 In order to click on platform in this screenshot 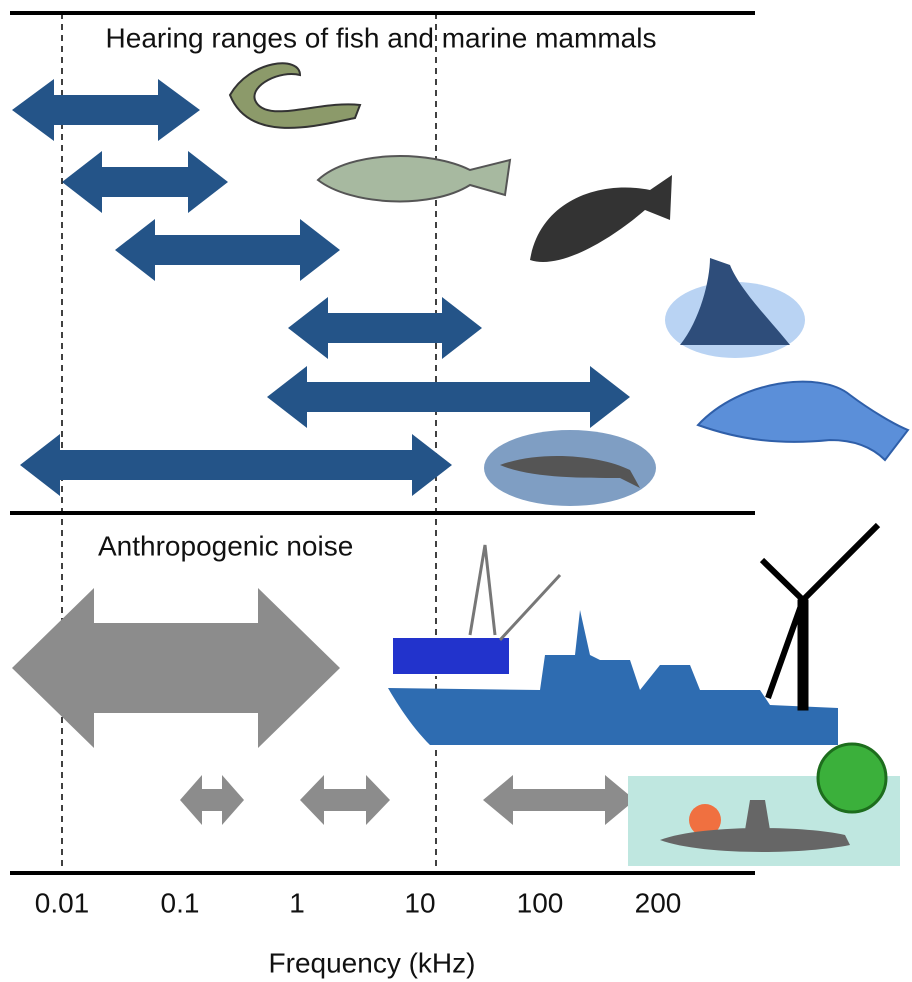, I will do `click(451, 656)`.